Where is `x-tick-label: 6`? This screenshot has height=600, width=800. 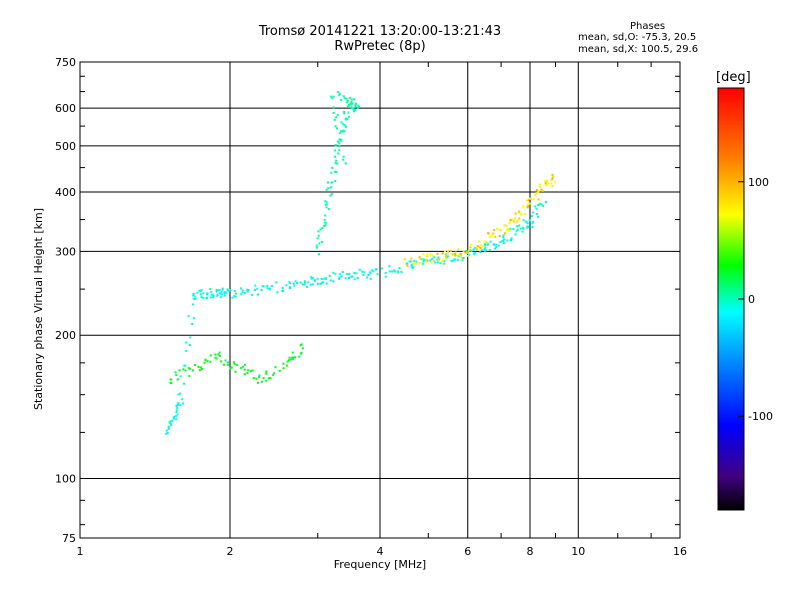
x-tick-label: 6 is located at coordinates (467, 551).